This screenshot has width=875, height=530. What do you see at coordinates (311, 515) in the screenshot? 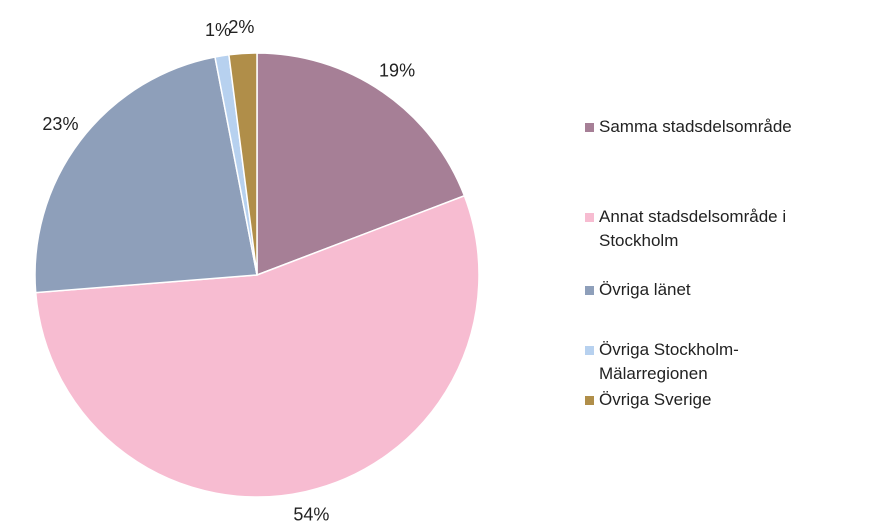
I see `data-label: 54%` at bounding box center [311, 515].